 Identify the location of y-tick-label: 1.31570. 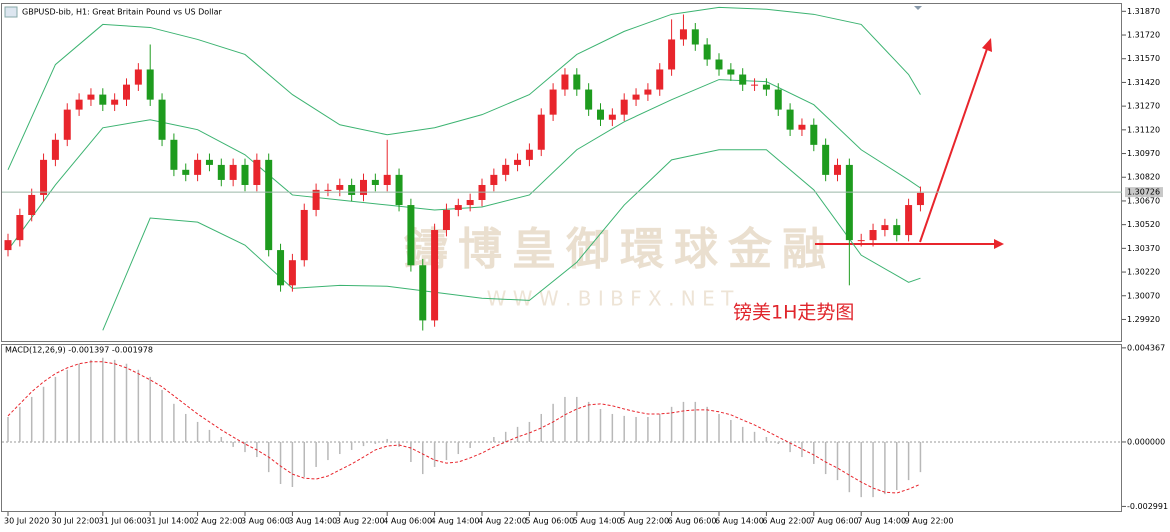
(1143, 58).